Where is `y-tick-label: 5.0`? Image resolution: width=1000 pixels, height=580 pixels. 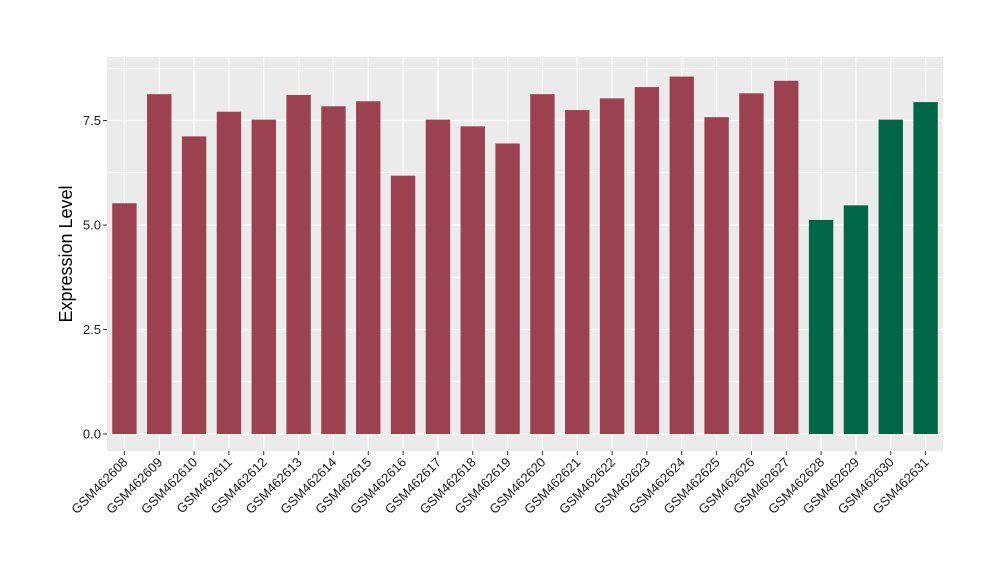
y-tick-label: 5.0 is located at coordinates (92, 225).